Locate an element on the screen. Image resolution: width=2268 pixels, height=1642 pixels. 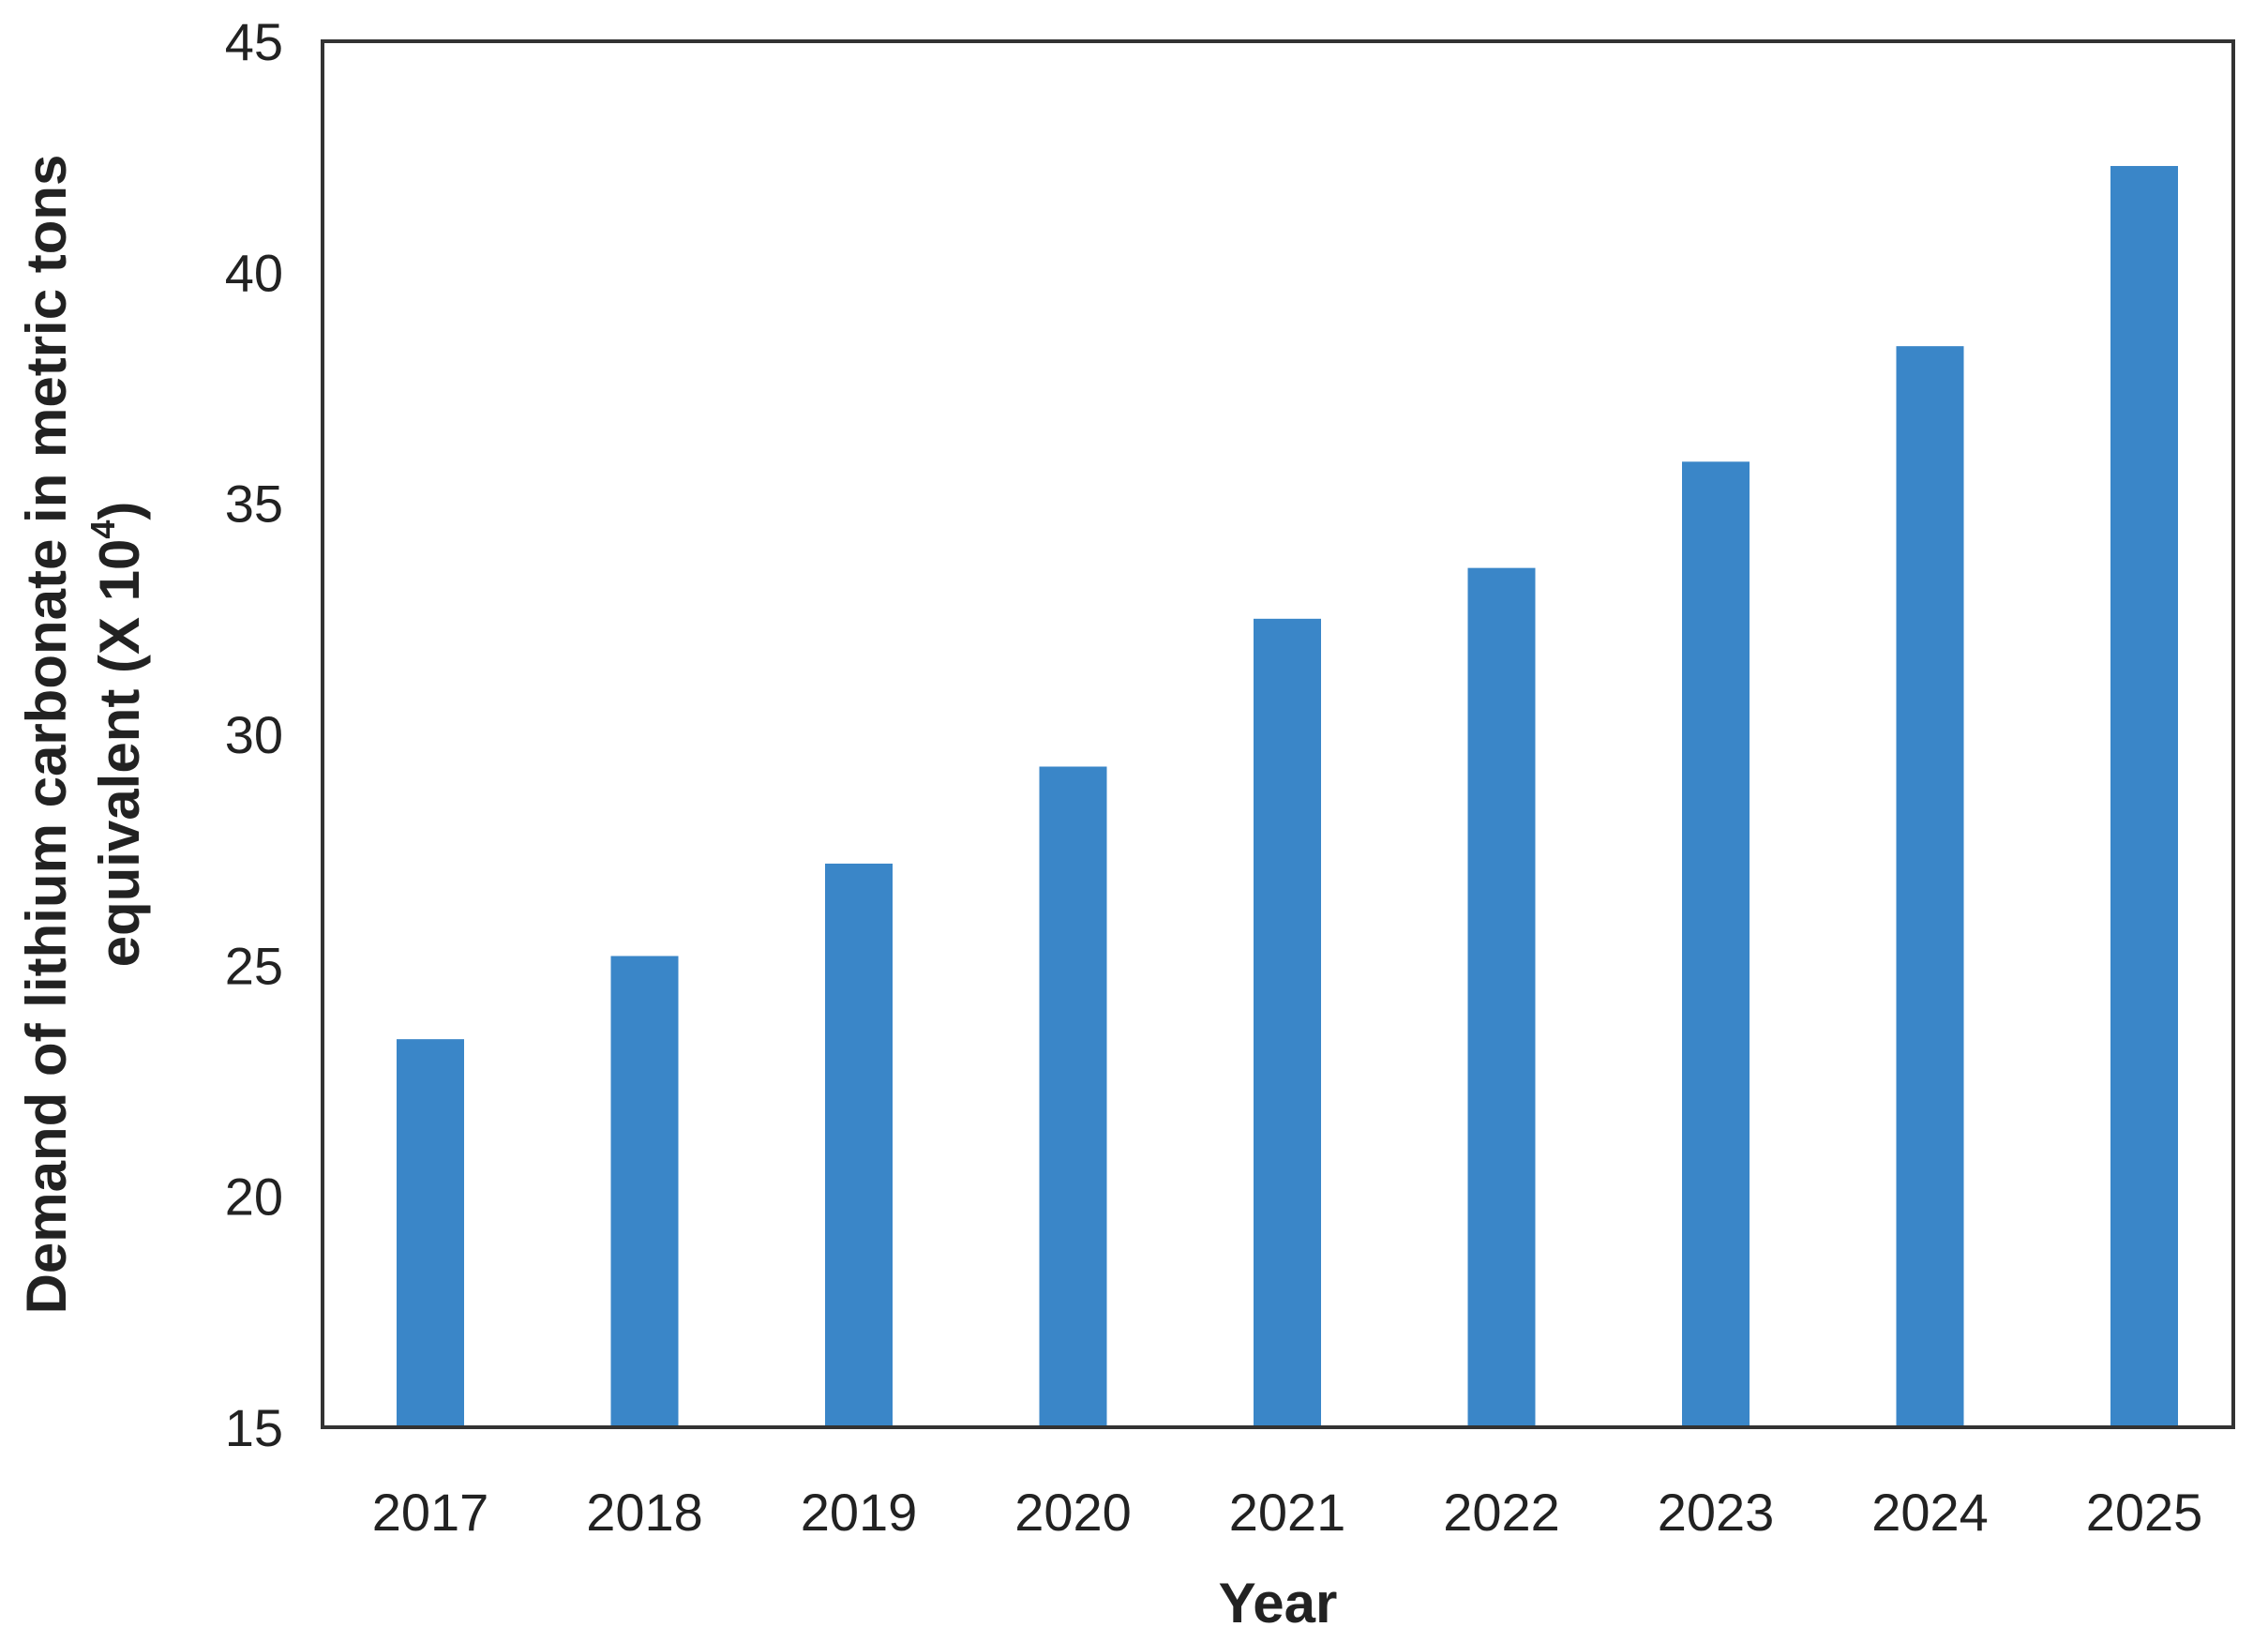
x-tick-label-2025: 2025 is located at coordinates (2144, 1512).